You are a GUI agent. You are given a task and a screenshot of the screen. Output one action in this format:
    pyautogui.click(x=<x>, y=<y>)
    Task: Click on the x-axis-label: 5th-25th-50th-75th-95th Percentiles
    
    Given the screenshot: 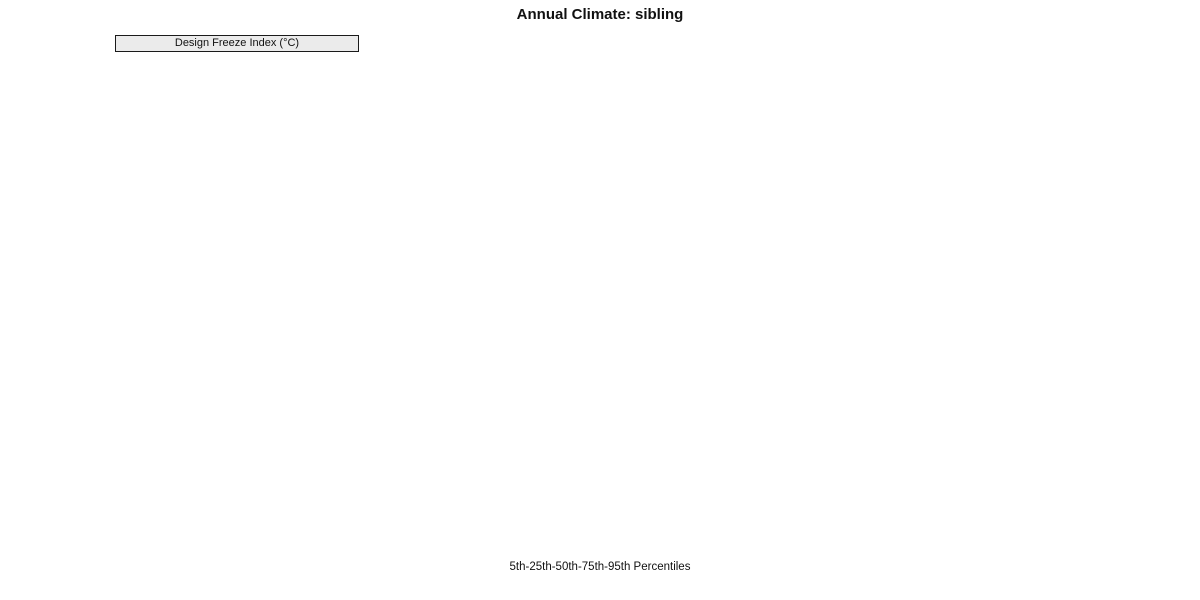 What is the action you would take?
    pyautogui.click(x=600, y=567)
    